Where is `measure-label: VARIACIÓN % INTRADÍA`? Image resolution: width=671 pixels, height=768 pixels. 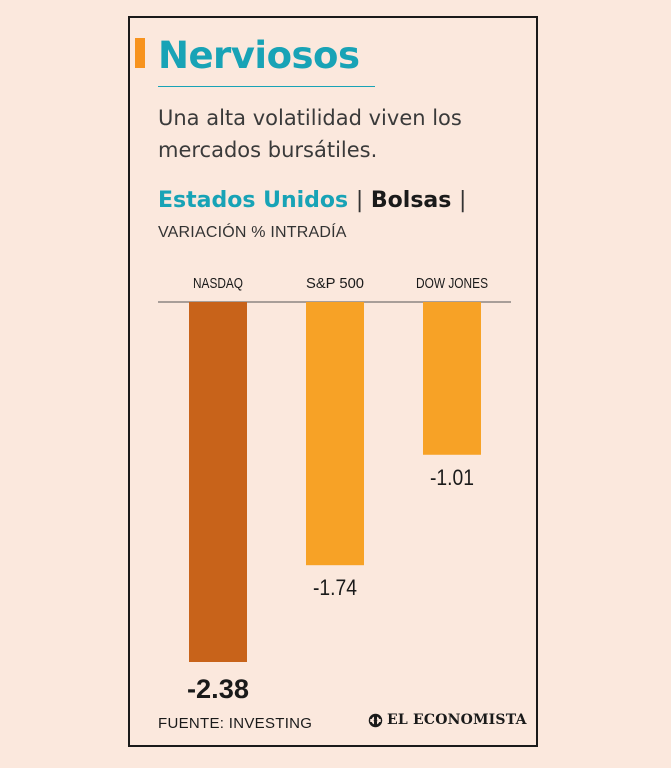
measure-label: VARIACIÓN % INTRADÍA is located at coordinates (252, 232).